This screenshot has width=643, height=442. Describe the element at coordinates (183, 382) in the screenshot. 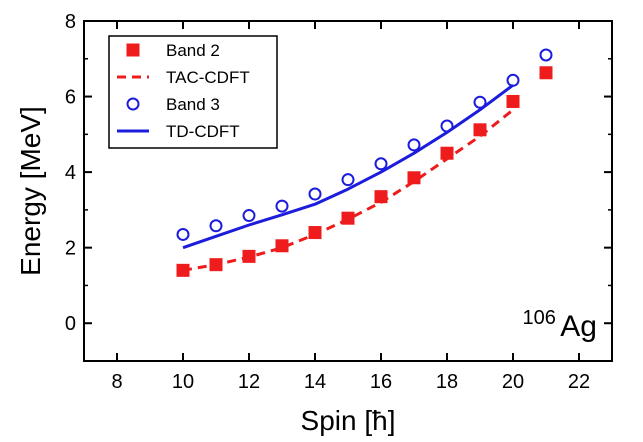

I see `x-tick-label: 10` at that location.